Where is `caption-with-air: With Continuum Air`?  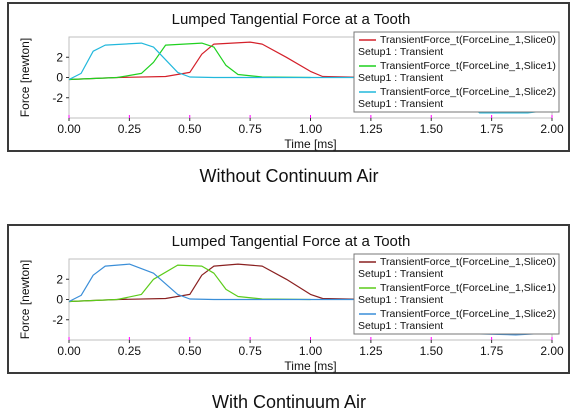
caption-with-air: With Continuum Air is located at coordinates (289, 402).